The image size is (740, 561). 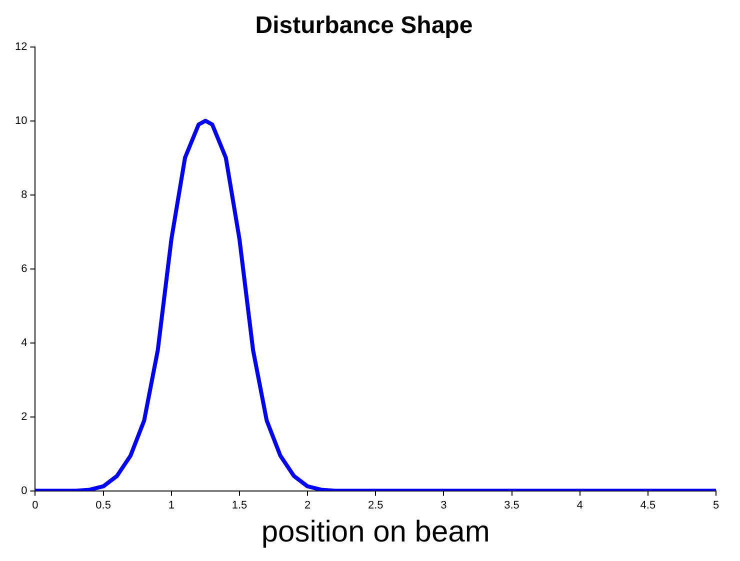 I want to click on x-tick-label: 3, so click(x=443, y=505).